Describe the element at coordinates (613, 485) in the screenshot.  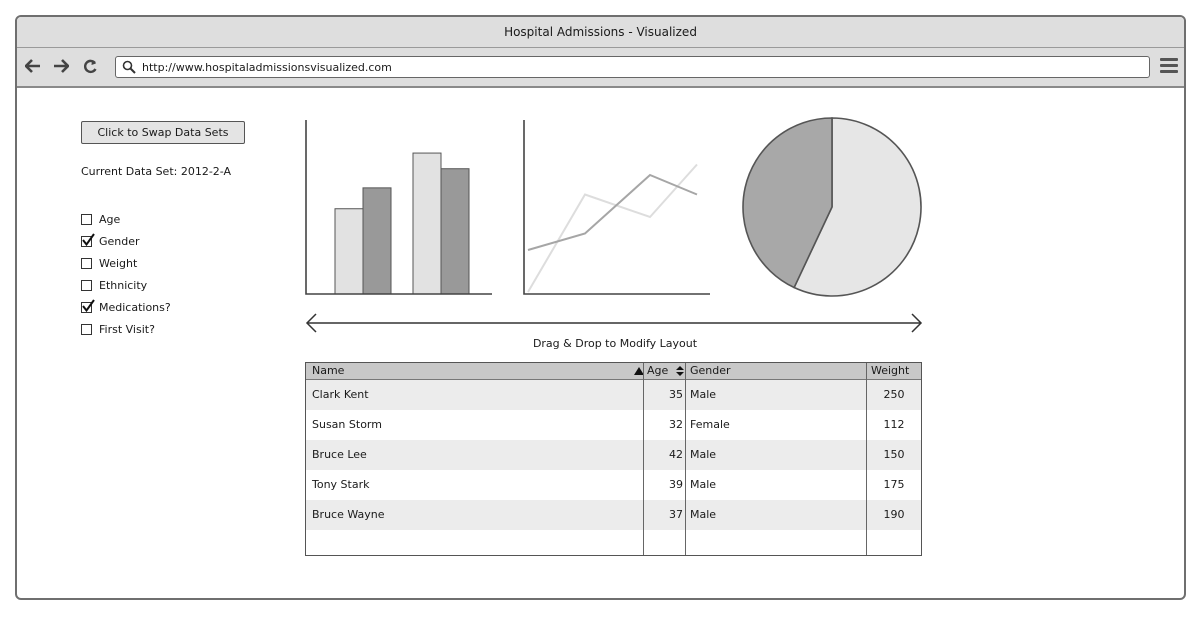
I see `table-row: Tony Stark 39 Male 175` at that location.